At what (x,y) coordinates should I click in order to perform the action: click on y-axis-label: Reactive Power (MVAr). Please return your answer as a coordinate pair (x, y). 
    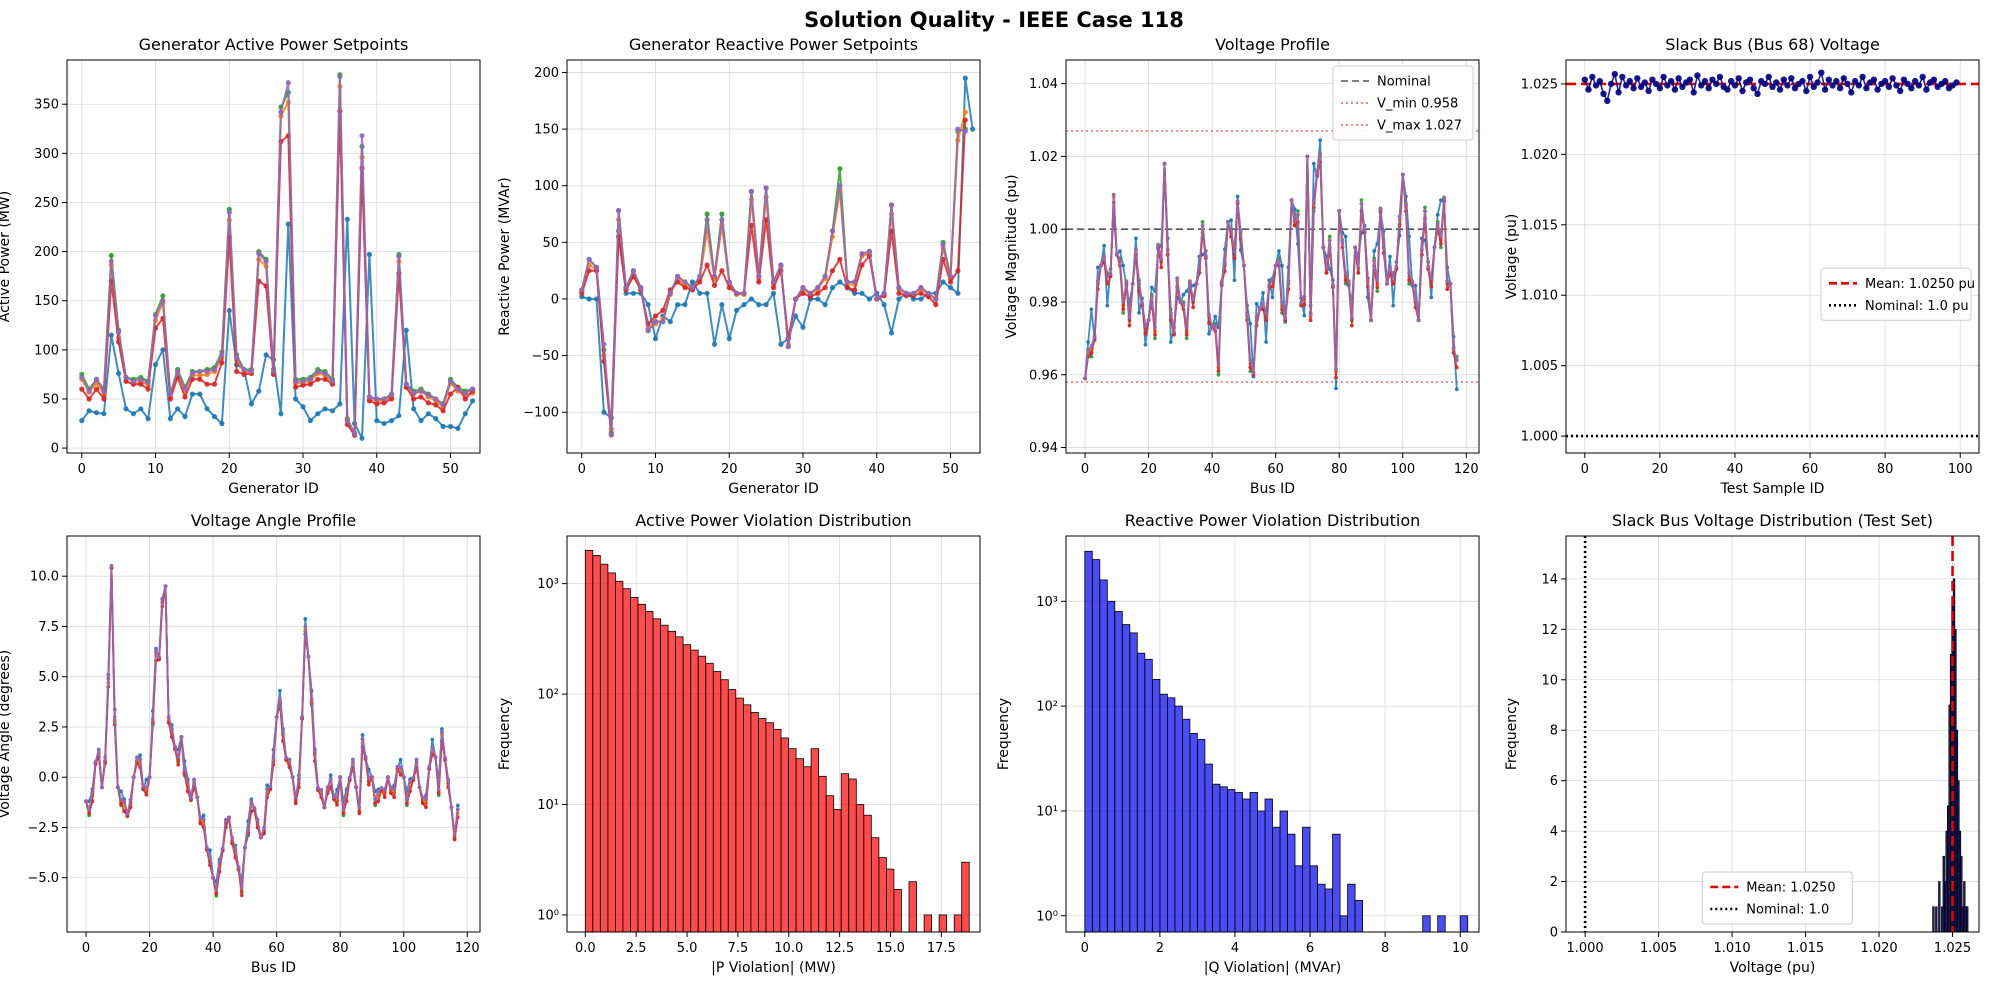
    Looking at the image, I should click on (505, 256).